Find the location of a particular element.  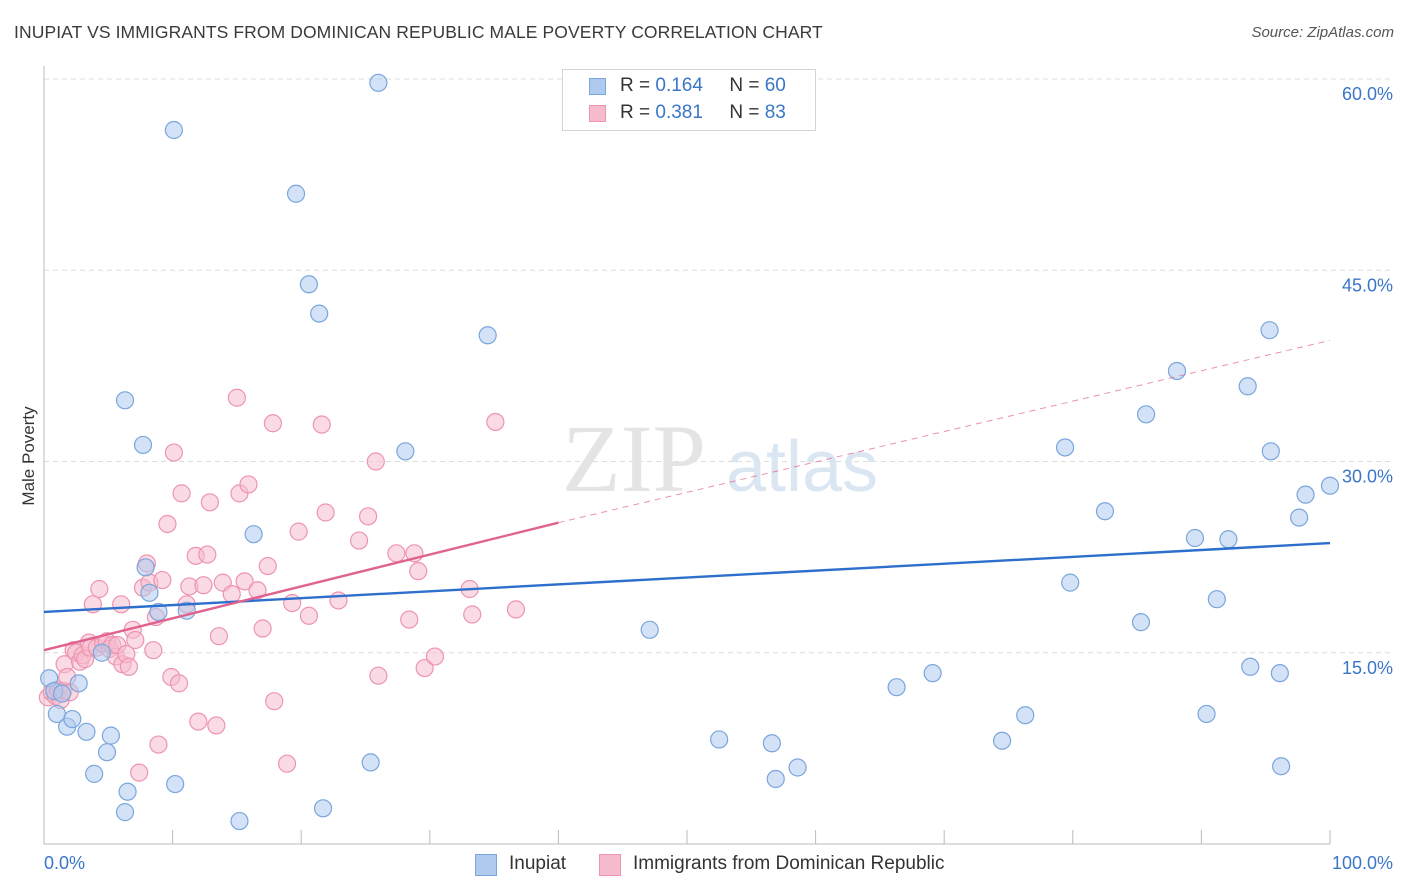

watermark-atlas: atlas is located at coordinates (802, 467).